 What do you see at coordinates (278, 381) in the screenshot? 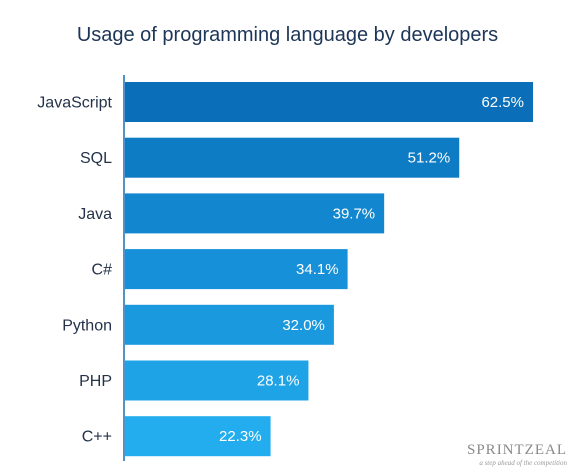
I see `value-label: 28.1%` at bounding box center [278, 381].